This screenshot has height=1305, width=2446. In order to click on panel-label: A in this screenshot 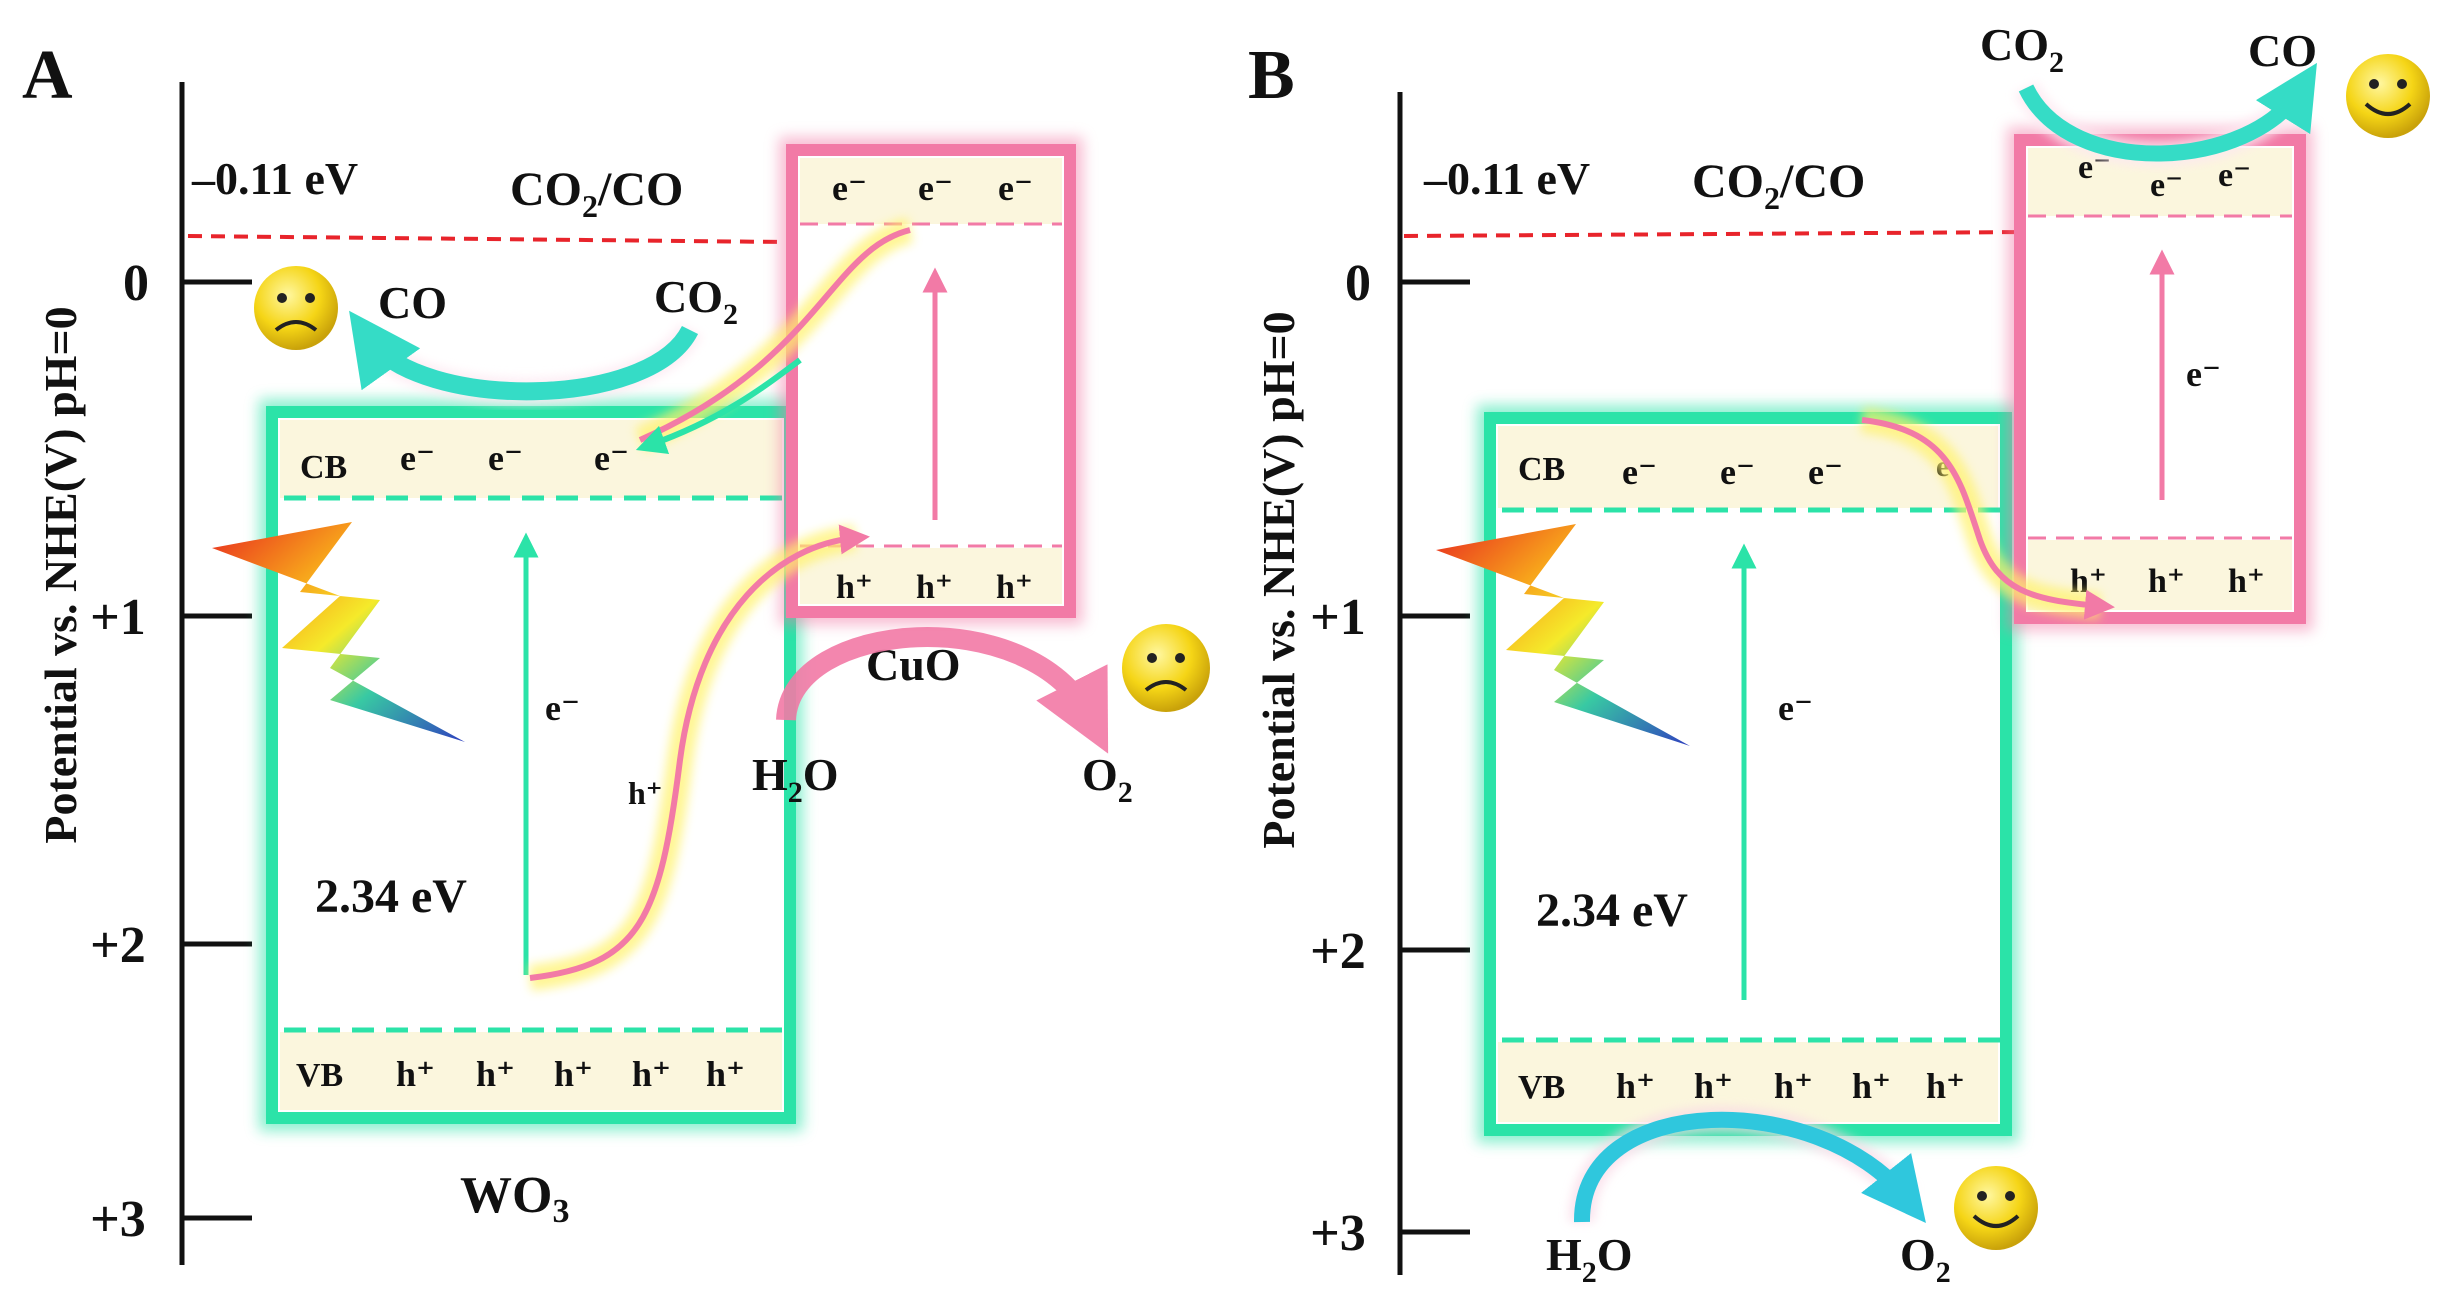, I will do `click(47, 75)`.